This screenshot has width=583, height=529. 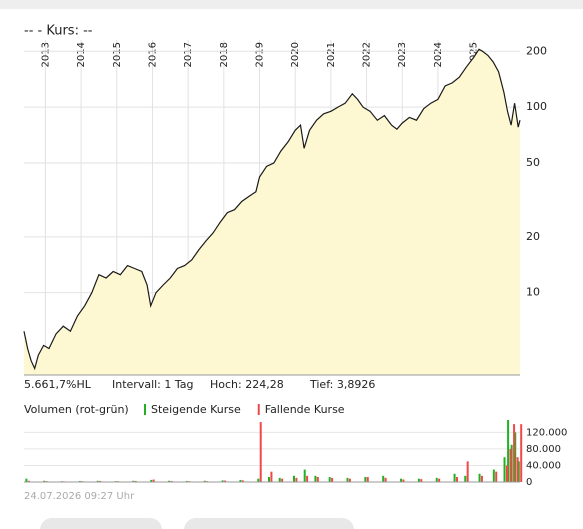 I want to click on y-tick-label: 40.000, so click(x=543, y=465).